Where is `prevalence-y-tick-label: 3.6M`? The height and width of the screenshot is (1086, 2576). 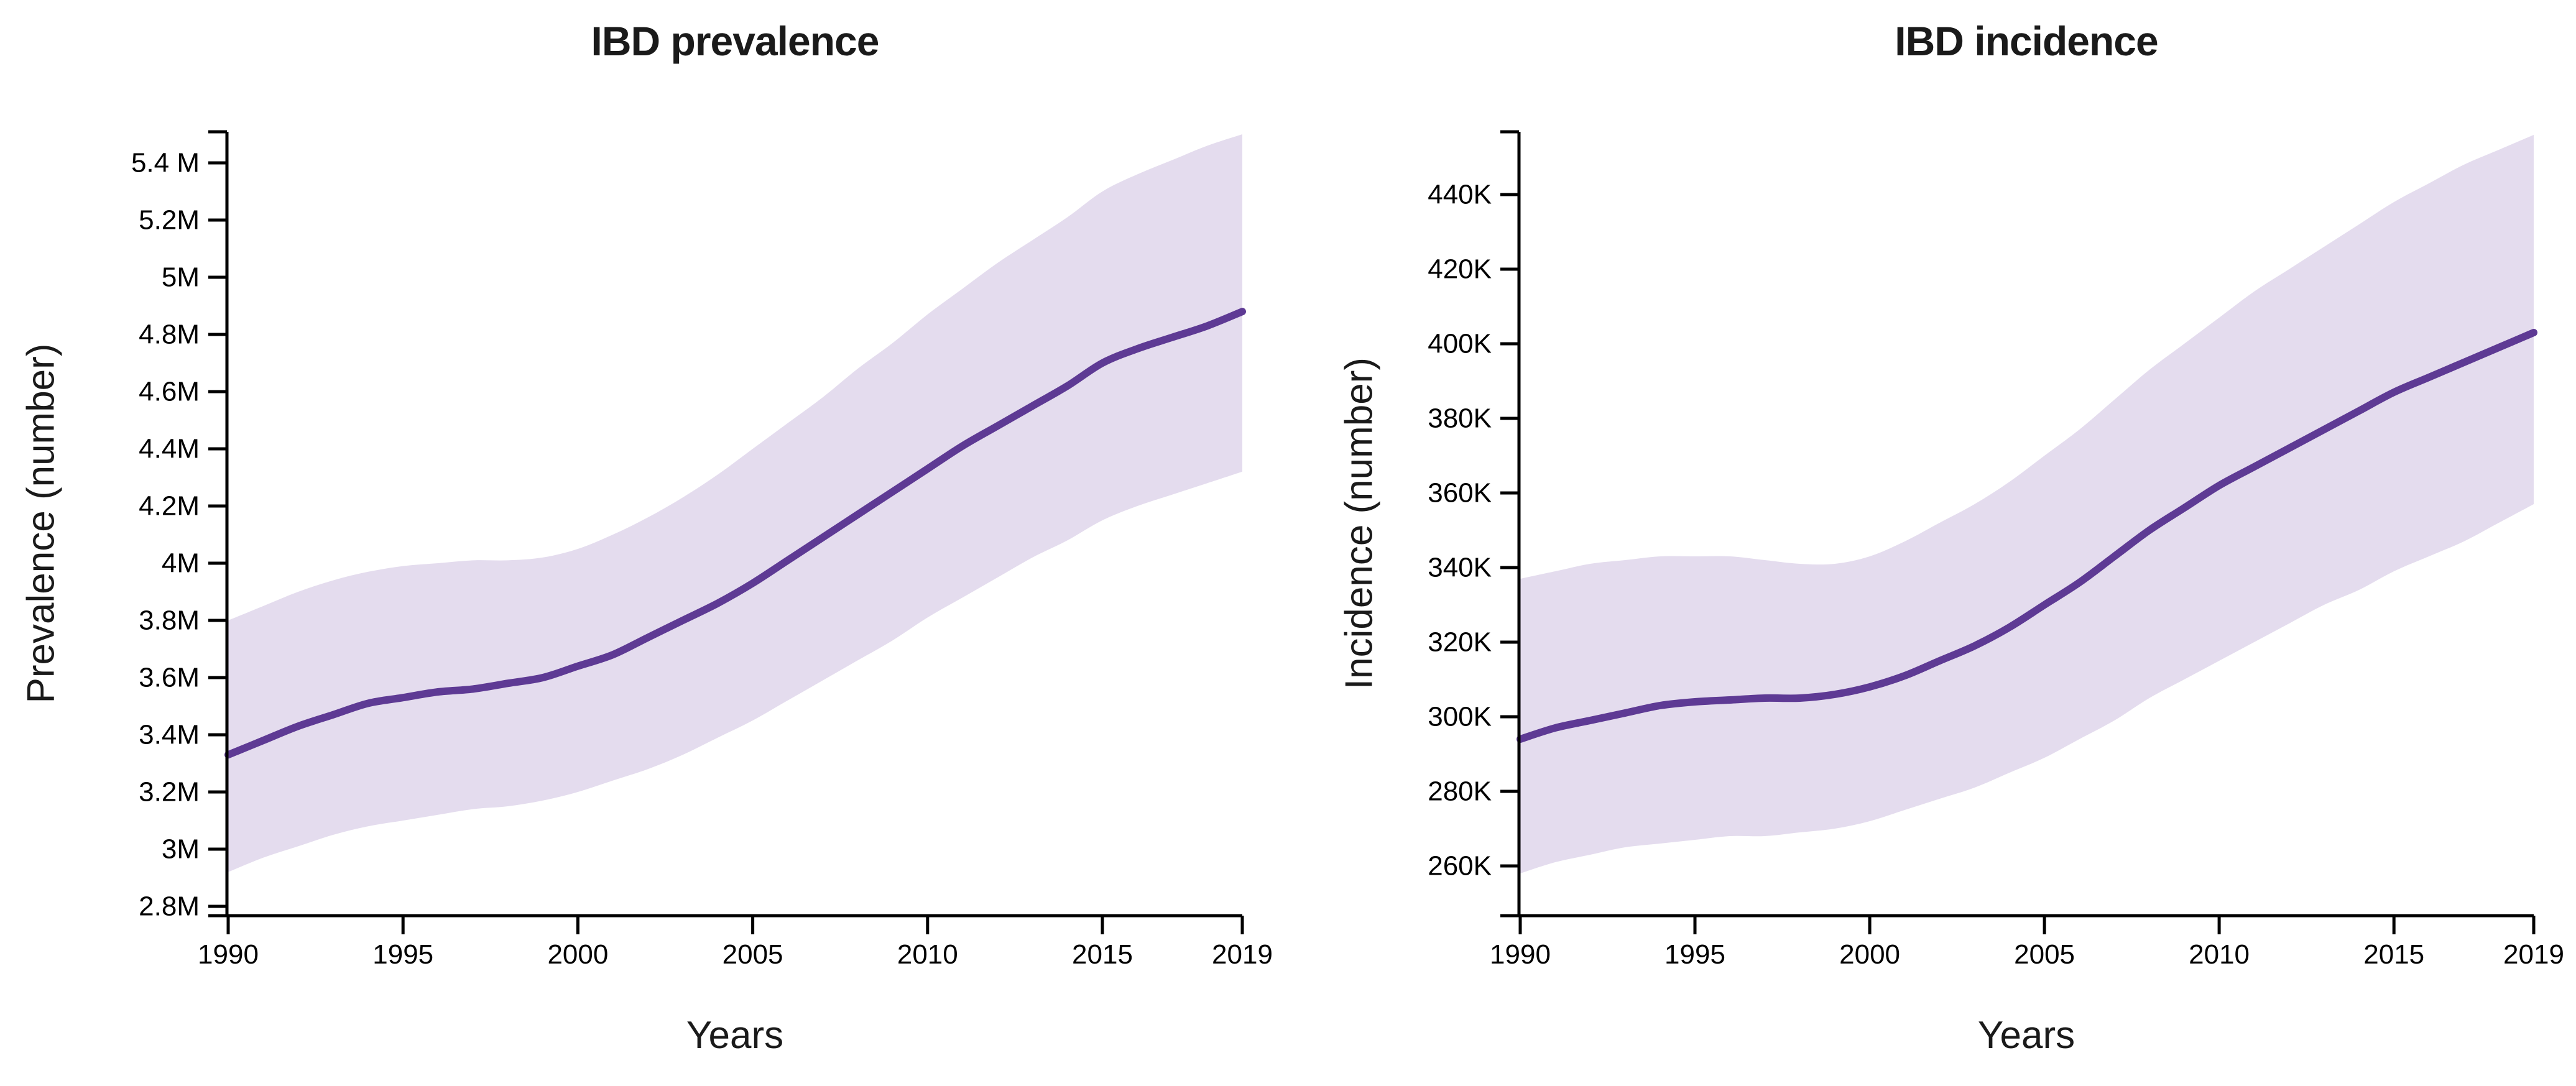 prevalence-y-tick-label: 3.6M is located at coordinates (169, 678).